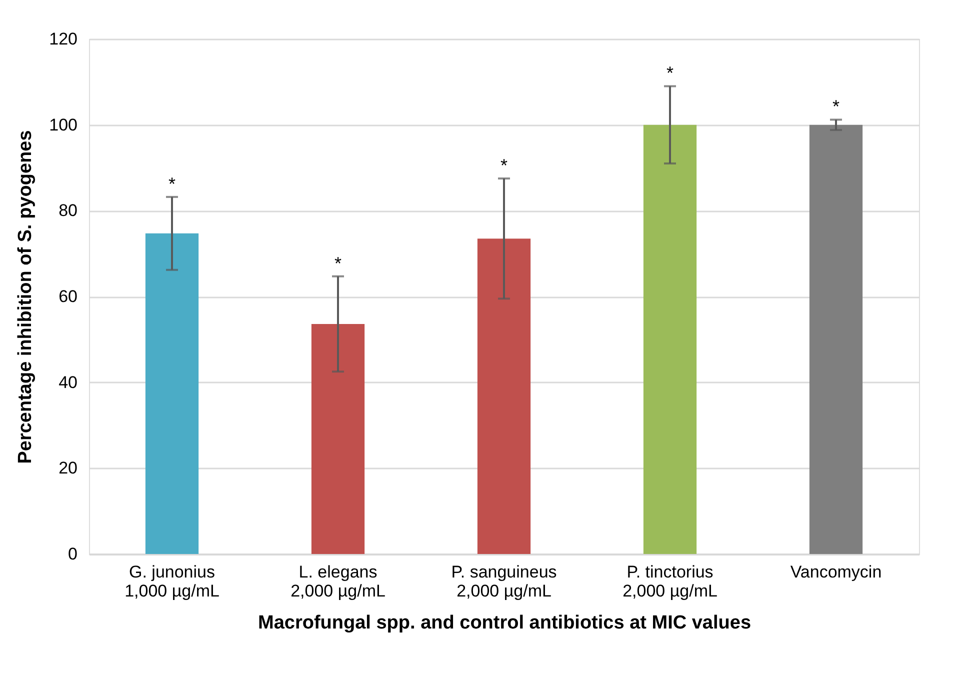 The image size is (972, 688). What do you see at coordinates (68, 210) in the screenshot?
I see `y-tick-label: 80` at bounding box center [68, 210].